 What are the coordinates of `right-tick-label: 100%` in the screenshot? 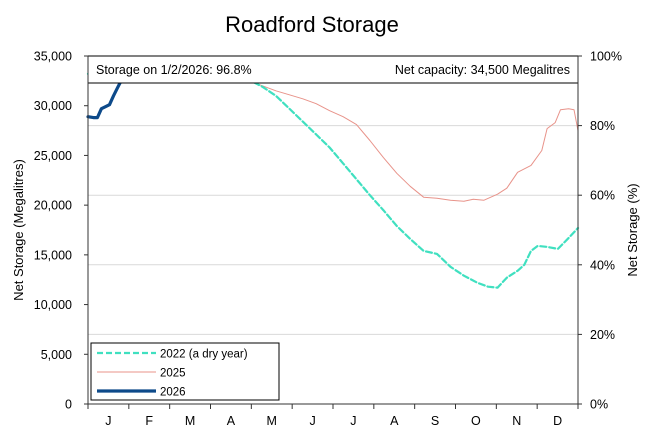 It's located at (606, 57).